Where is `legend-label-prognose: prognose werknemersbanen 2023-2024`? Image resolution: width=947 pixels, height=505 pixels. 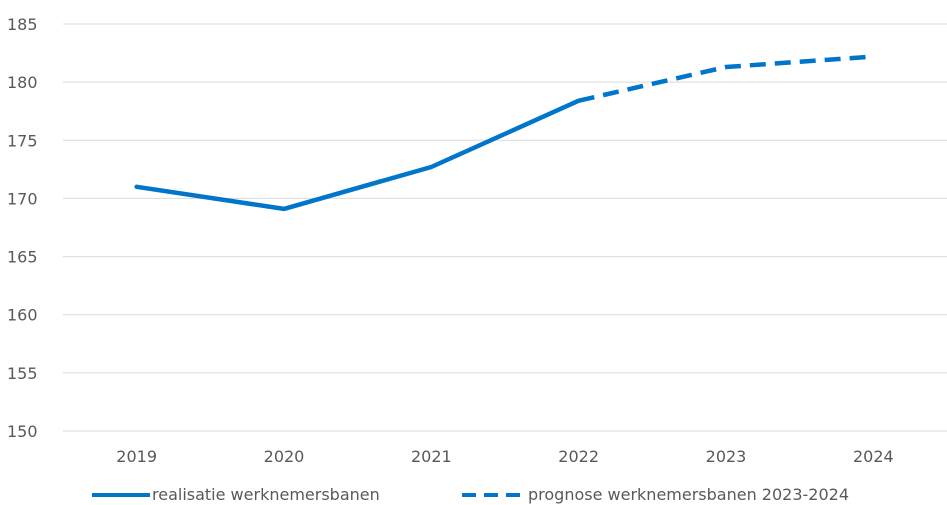 legend-label-prognose: prognose werknemersbanen 2023-2024 is located at coordinates (689, 494).